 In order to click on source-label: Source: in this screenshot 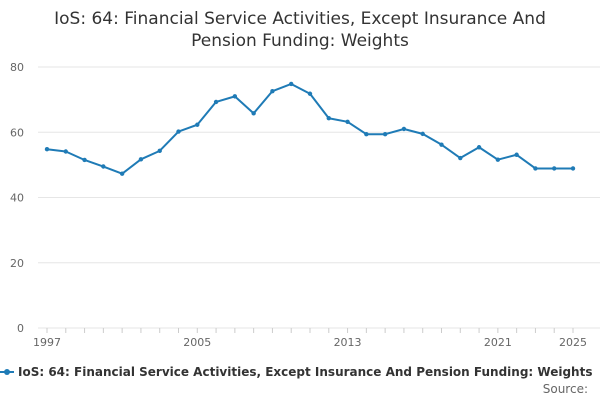, I will do `click(565, 389)`.